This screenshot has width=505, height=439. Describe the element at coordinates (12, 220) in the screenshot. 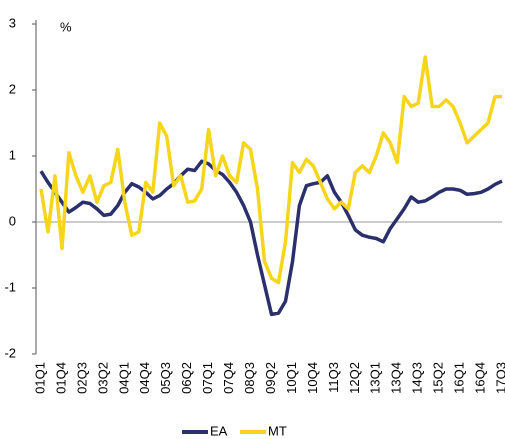

I see `y-tick-label: 0` at that location.